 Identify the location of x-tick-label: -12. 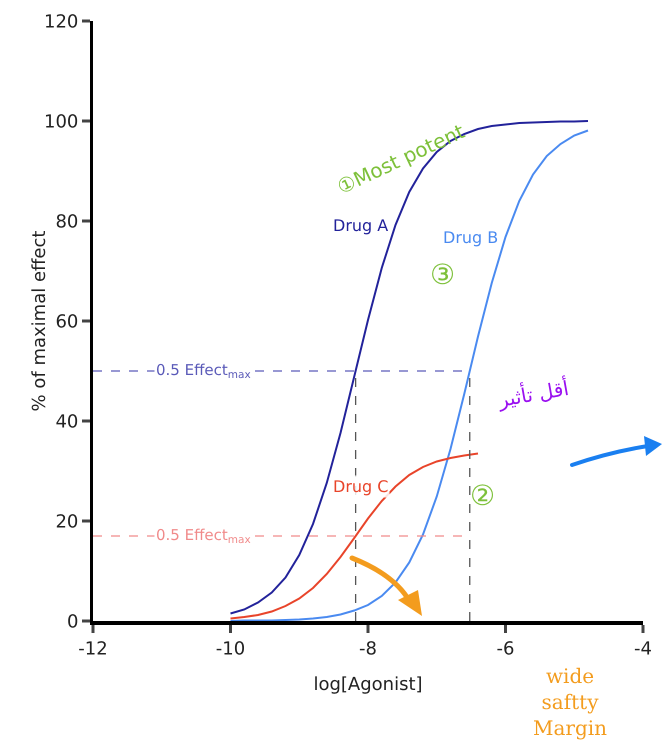
(93, 649).